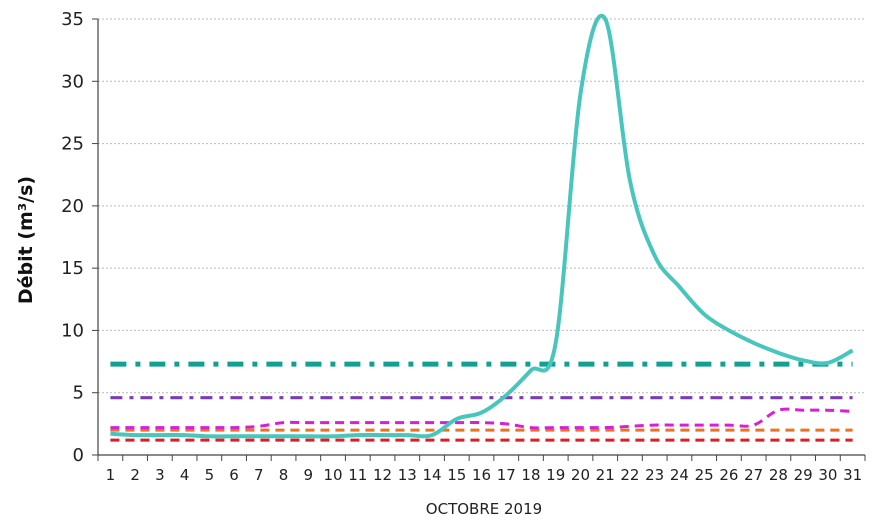  What do you see at coordinates (580, 475) in the screenshot?
I see `x-tick-label: 20` at bounding box center [580, 475].